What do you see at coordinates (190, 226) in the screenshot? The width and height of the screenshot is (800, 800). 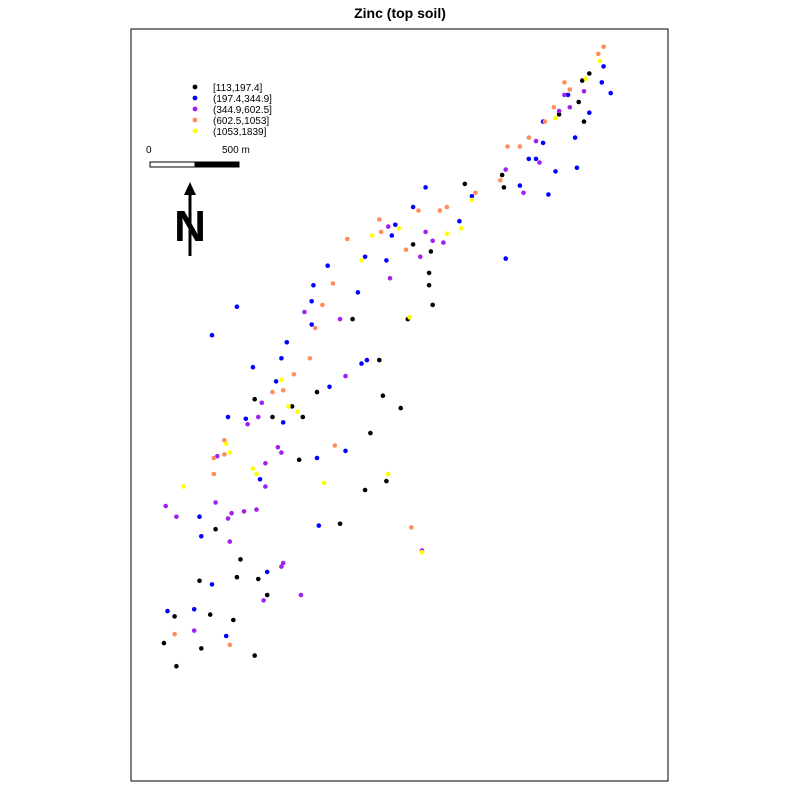 I see `north-arrow-label: N` at bounding box center [190, 226].